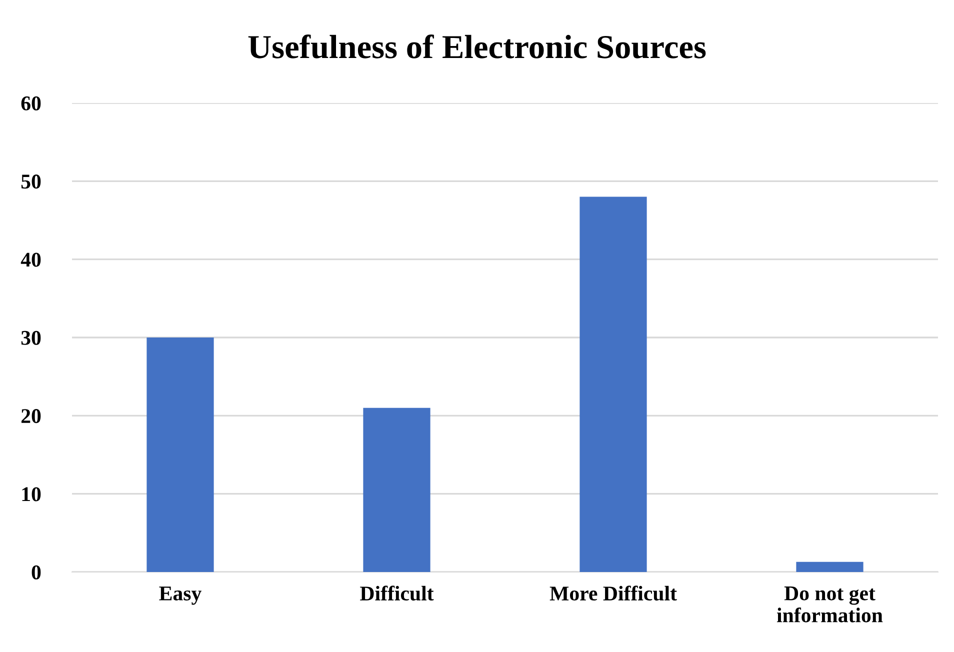 This screenshot has height=652, width=954. I want to click on x-tick-label: Difficult, so click(397, 593).